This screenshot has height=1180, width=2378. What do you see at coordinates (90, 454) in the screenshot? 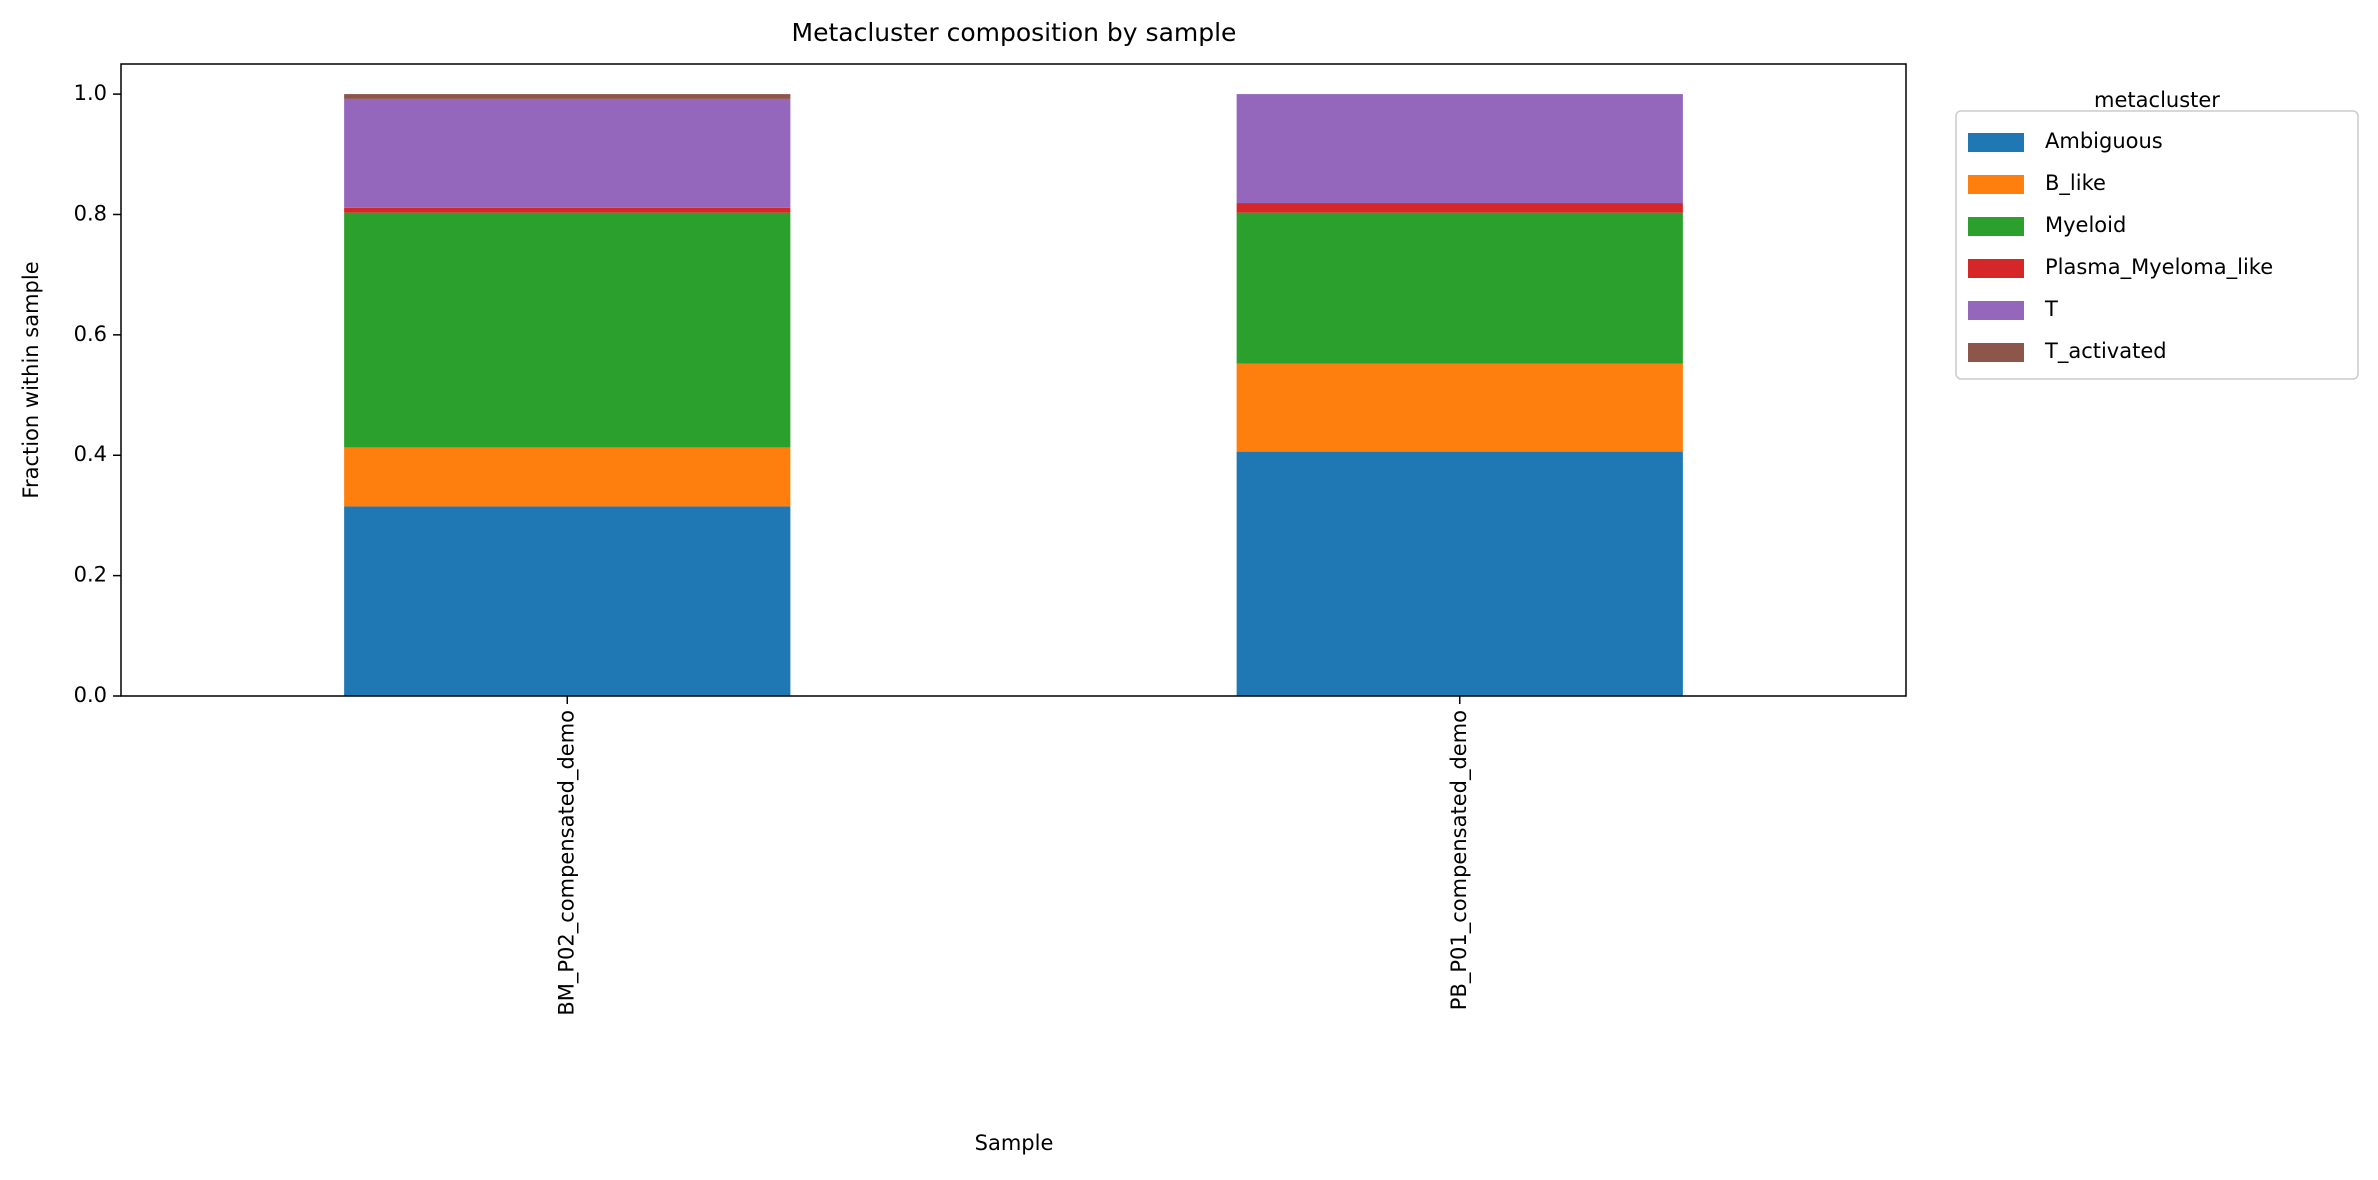
I see `y-tick-label: 0.4` at bounding box center [90, 454].